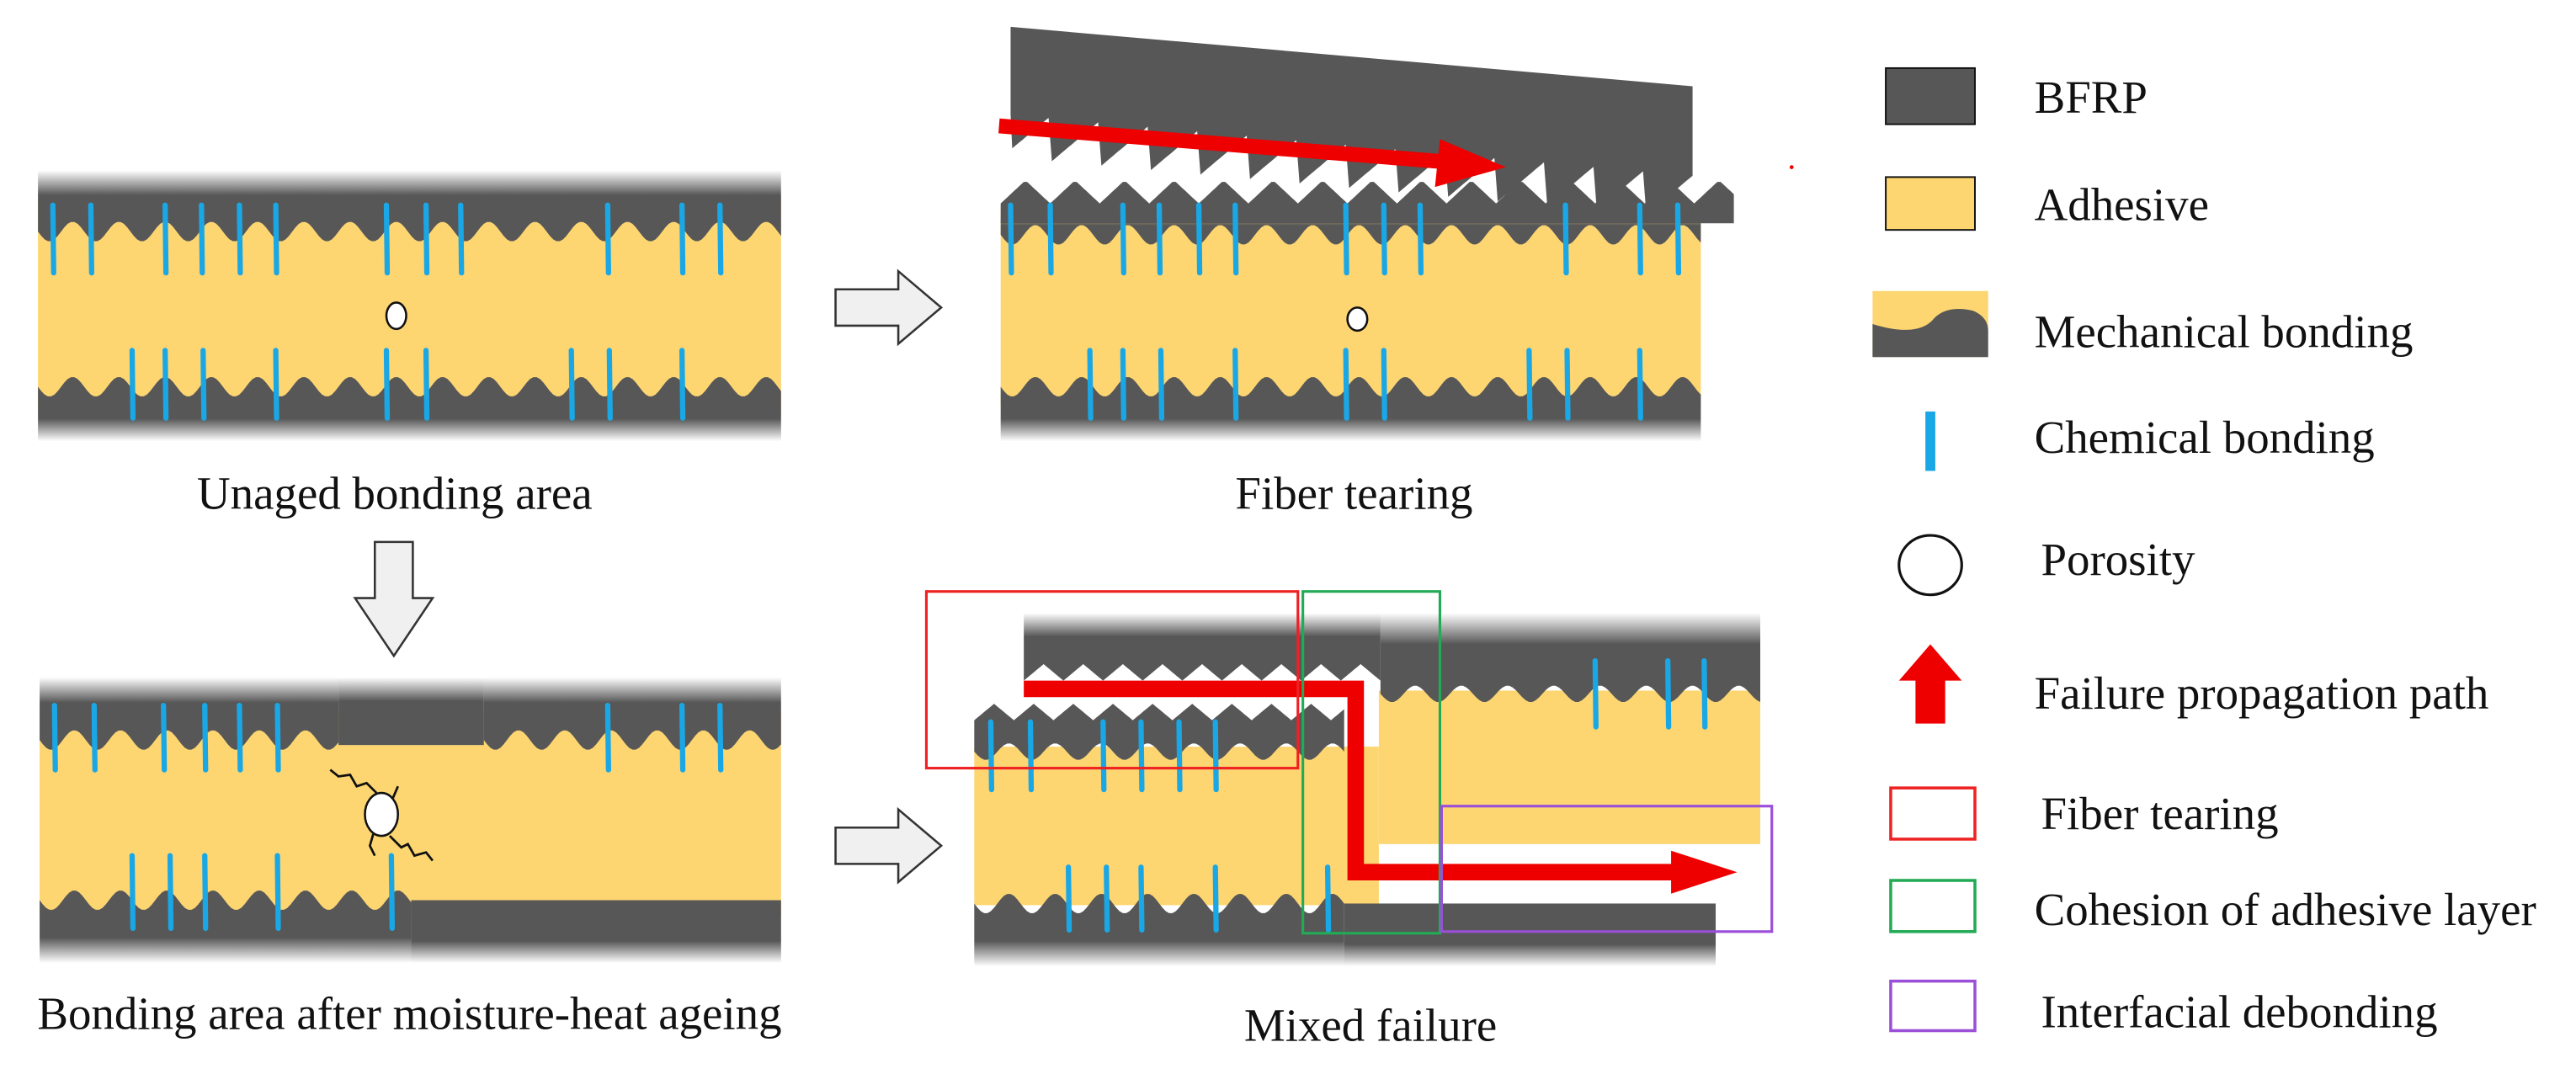  I want to click on mechanical-bonding-swatch-icon, so click(1930, 333).